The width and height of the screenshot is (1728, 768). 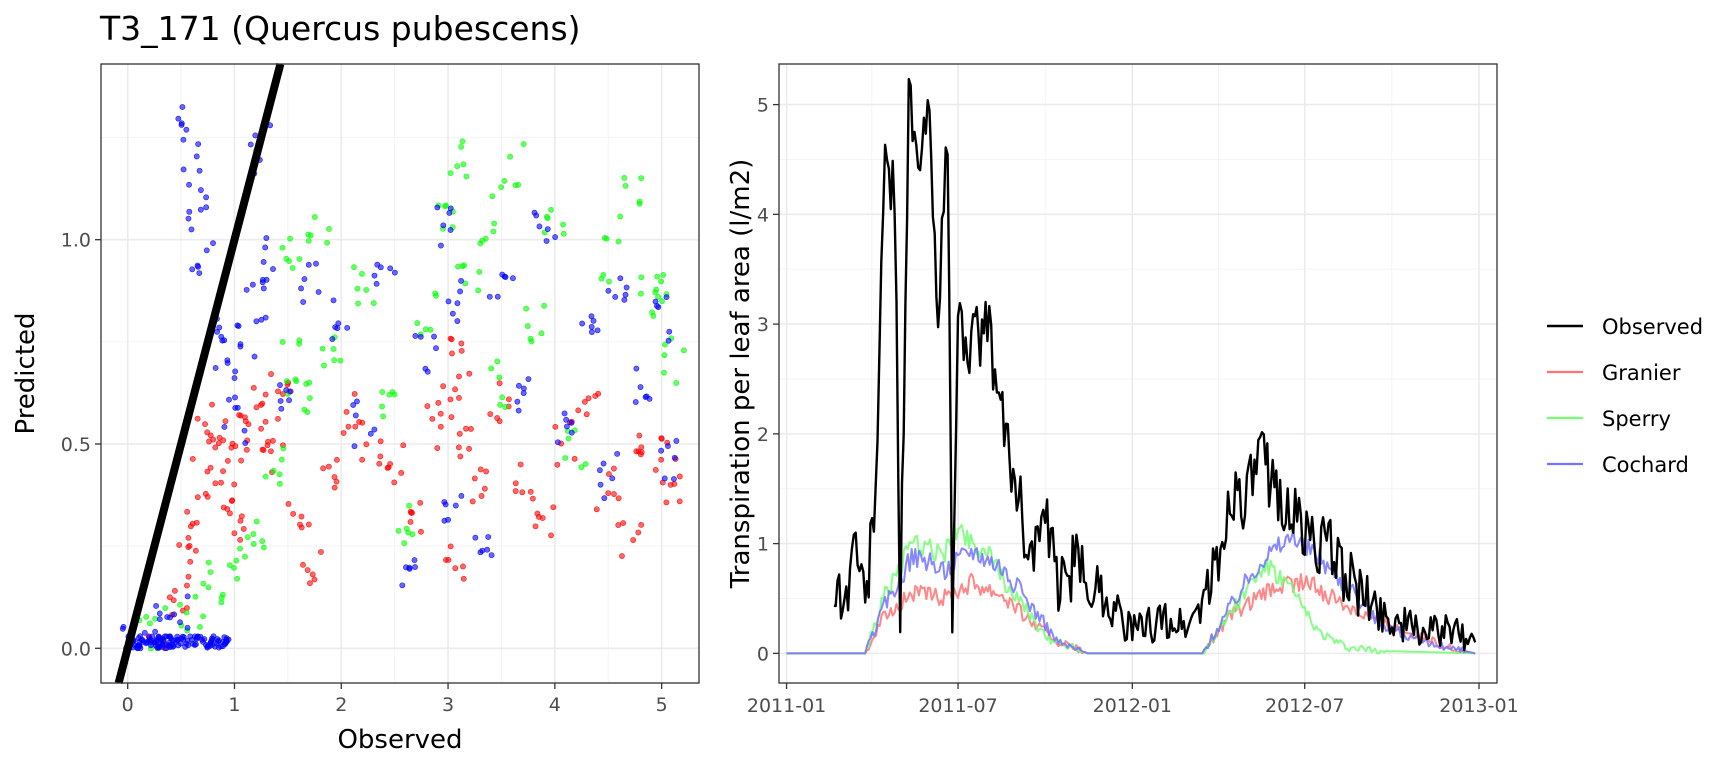 I want to click on legend: Observed Granier Sperry Cochard, so click(x=1625, y=396).